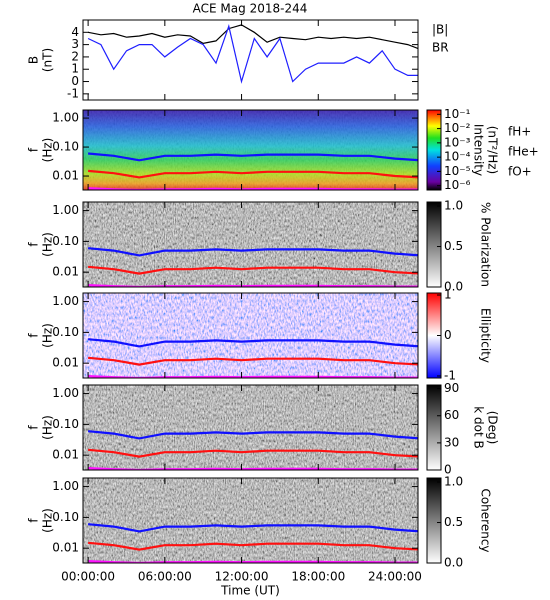 The width and height of the screenshot is (550, 600). What do you see at coordinates (479, 150) in the screenshot?
I see `colorbar-label: Intensity` at bounding box center [479, 150].